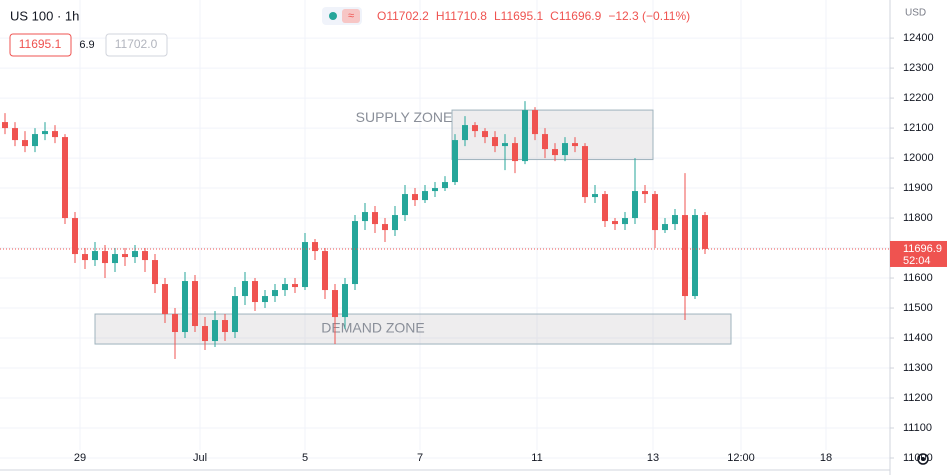  Describe the element at coordinates (342, 16) in the screenshot. I see `toggle: ≈` at that location.